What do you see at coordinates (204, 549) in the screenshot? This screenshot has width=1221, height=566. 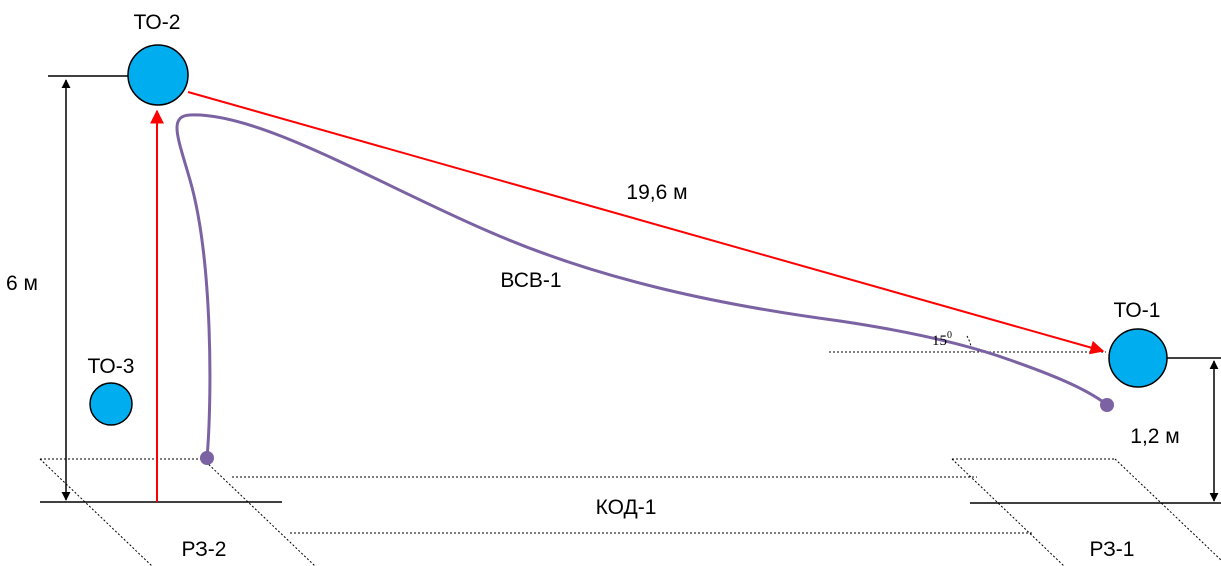 I see `label-rz2: РЗ-2` at bounding box center [204, 549].